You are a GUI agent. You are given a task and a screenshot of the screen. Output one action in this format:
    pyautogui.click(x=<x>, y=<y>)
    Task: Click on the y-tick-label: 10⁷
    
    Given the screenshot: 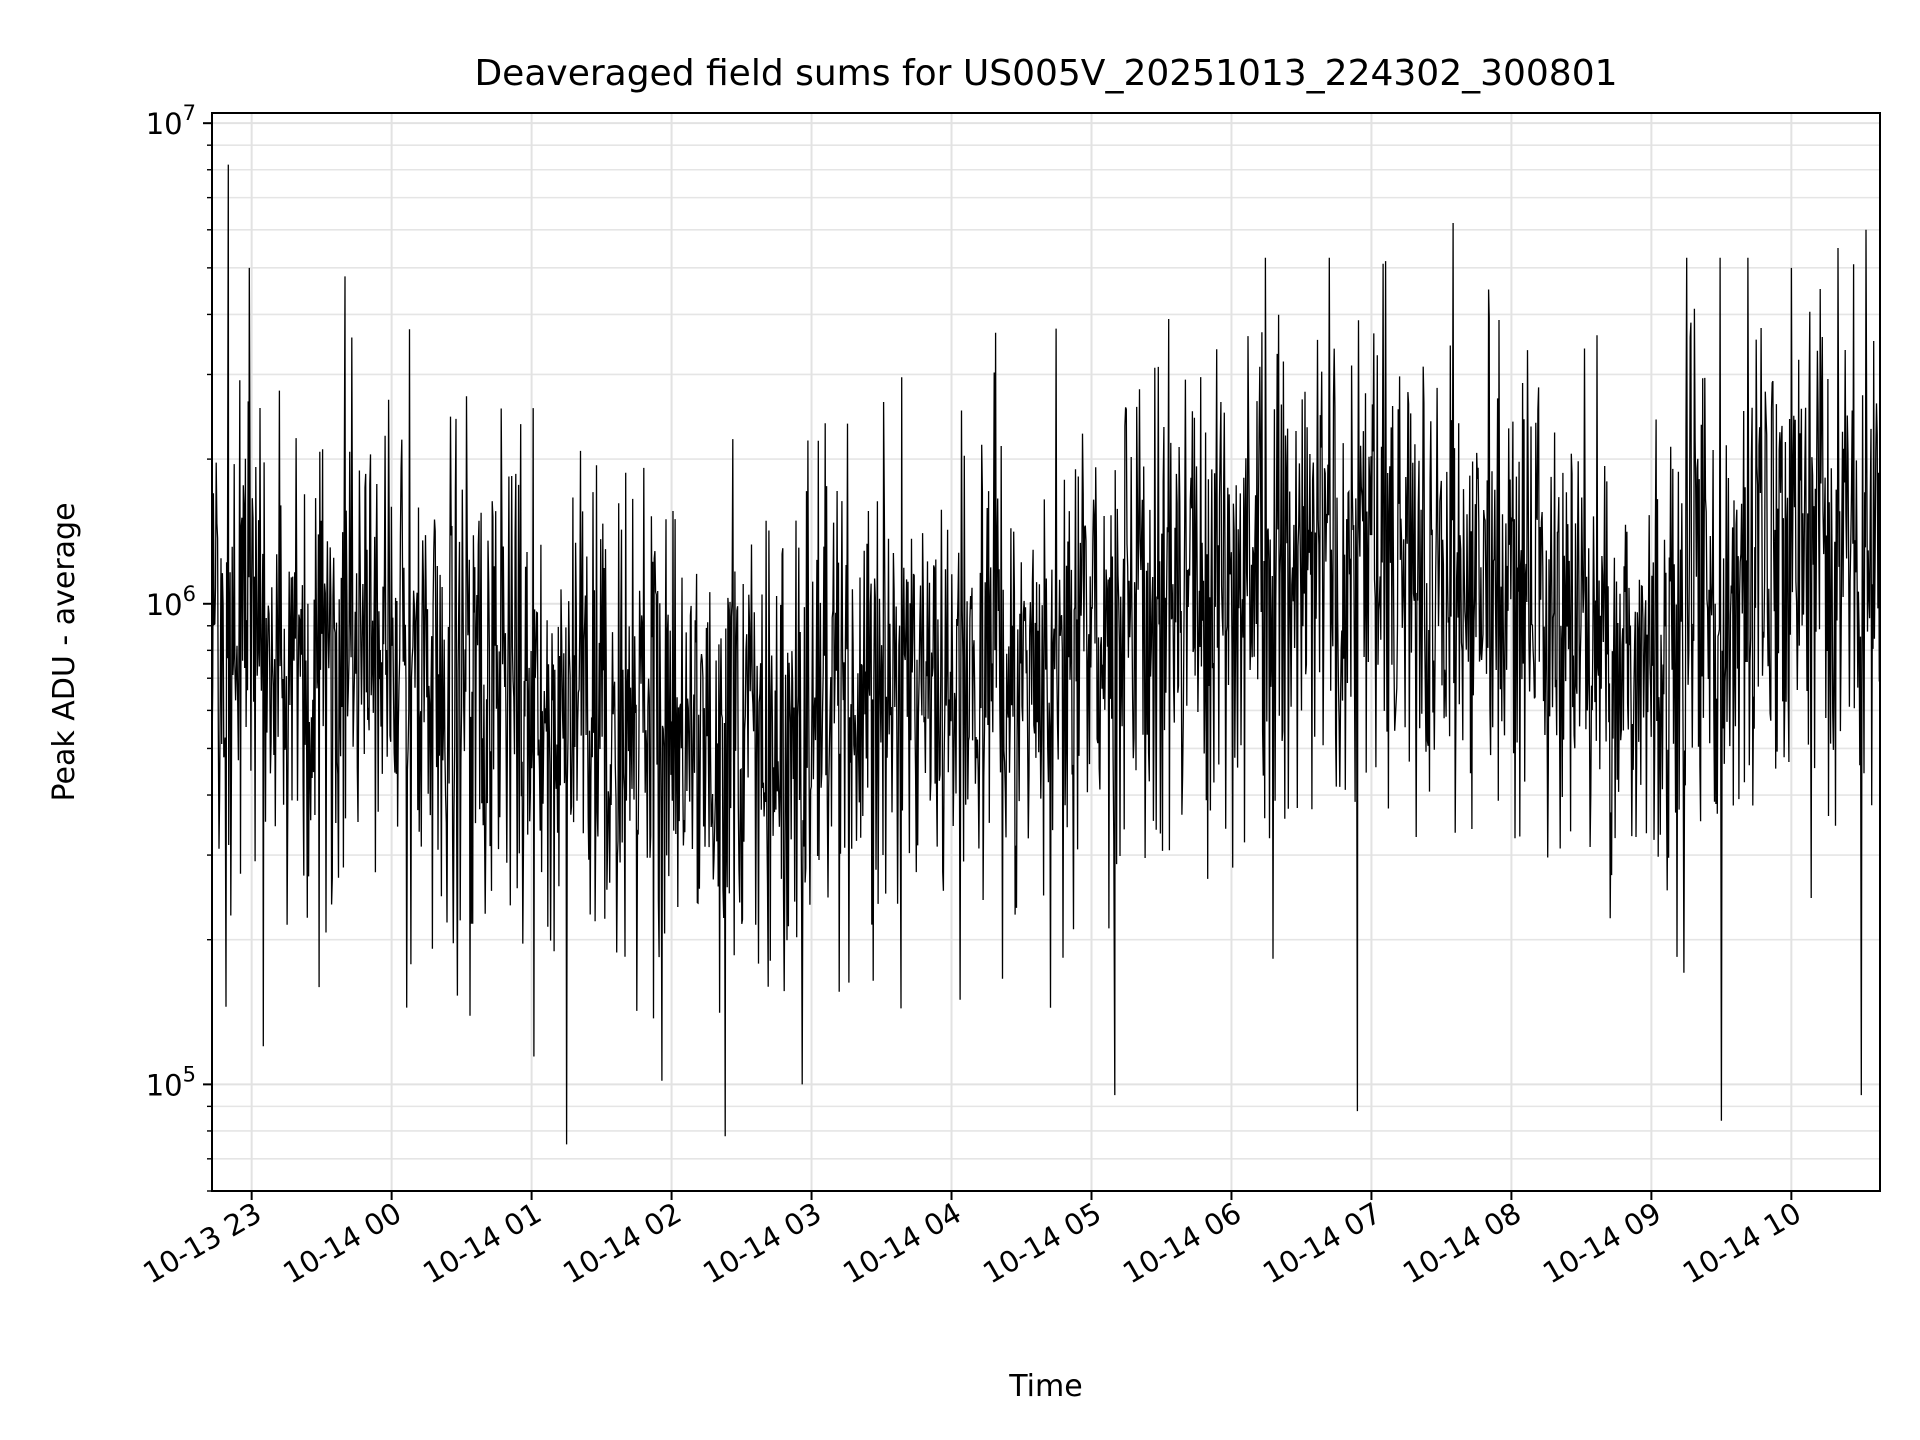 What is the action you would take?
    pyautogui.click(x=171, y=121)
    